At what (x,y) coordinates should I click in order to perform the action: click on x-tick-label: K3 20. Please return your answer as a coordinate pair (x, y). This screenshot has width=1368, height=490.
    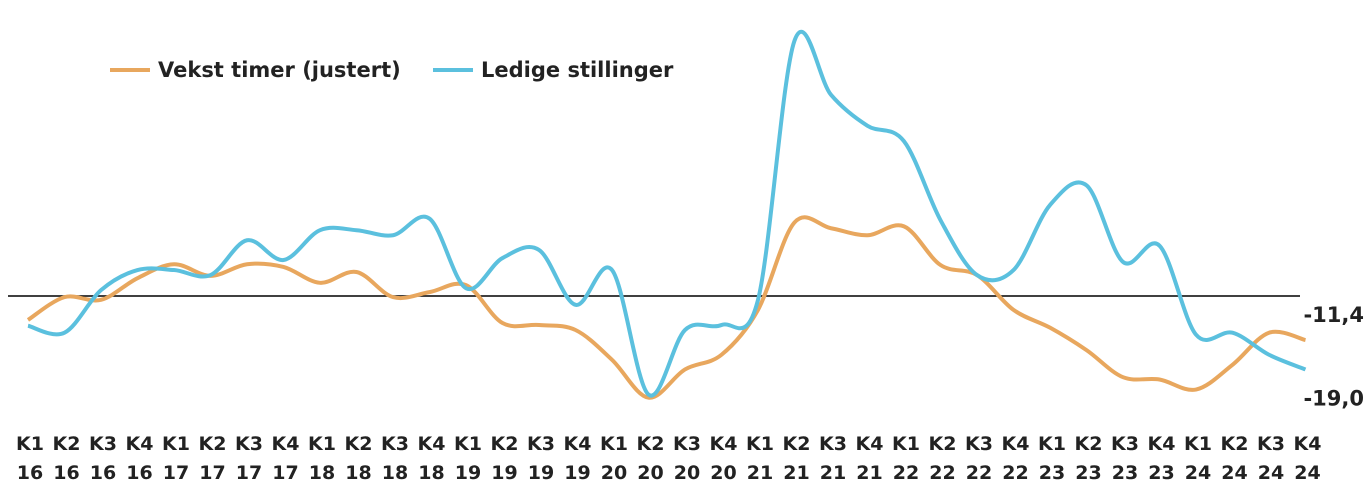
    Looking at the image, I should click on (687, 458).